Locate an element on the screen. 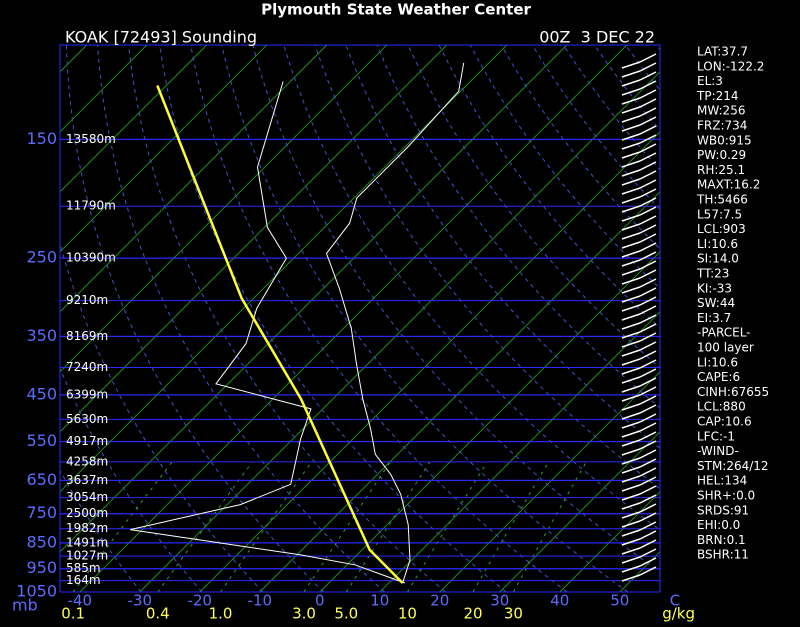  sounding-index: TT:23 is located at coordinates (712, 274).